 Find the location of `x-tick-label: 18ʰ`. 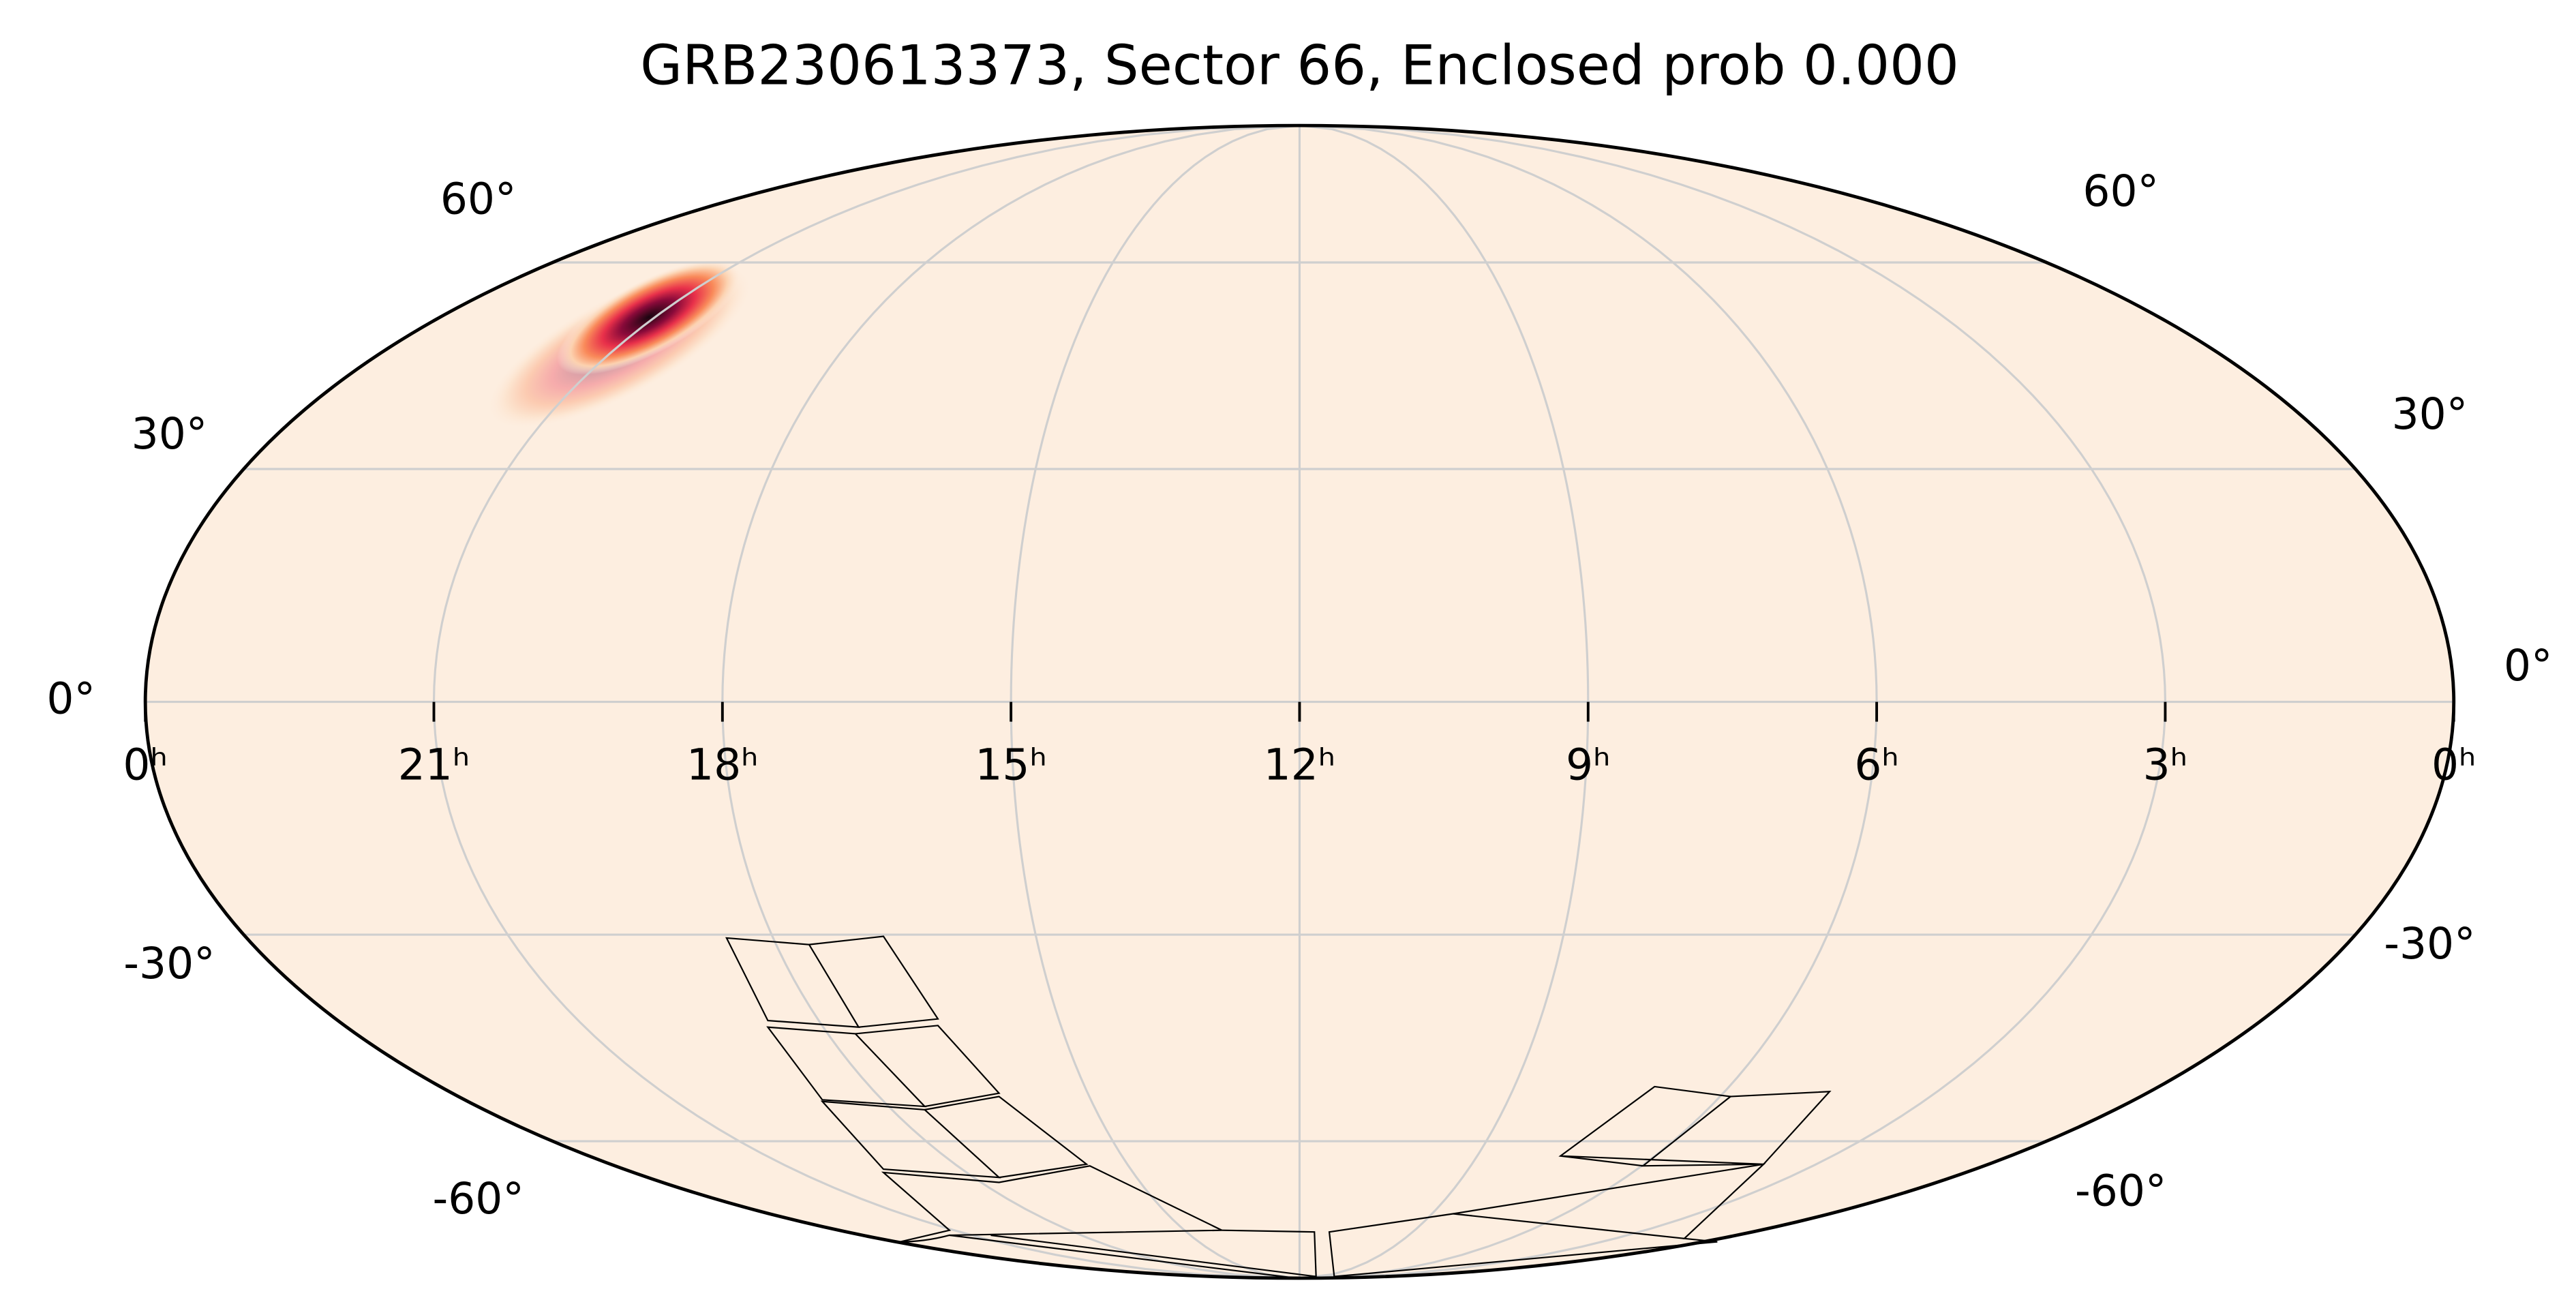

x-tick-label: 18ʰ is located at coordinates (723, 765).